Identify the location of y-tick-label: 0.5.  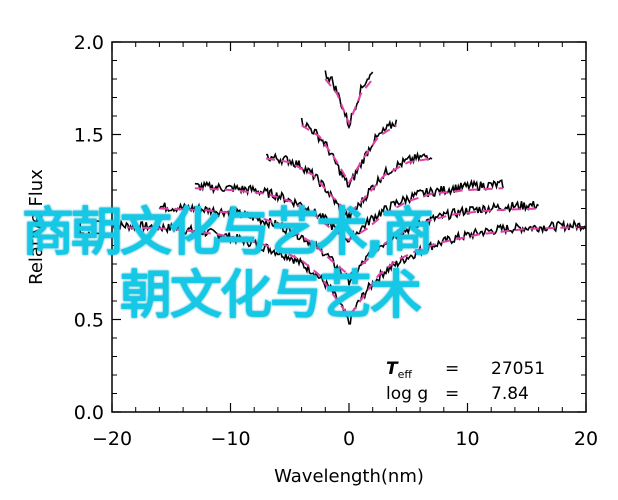
(89, 321).